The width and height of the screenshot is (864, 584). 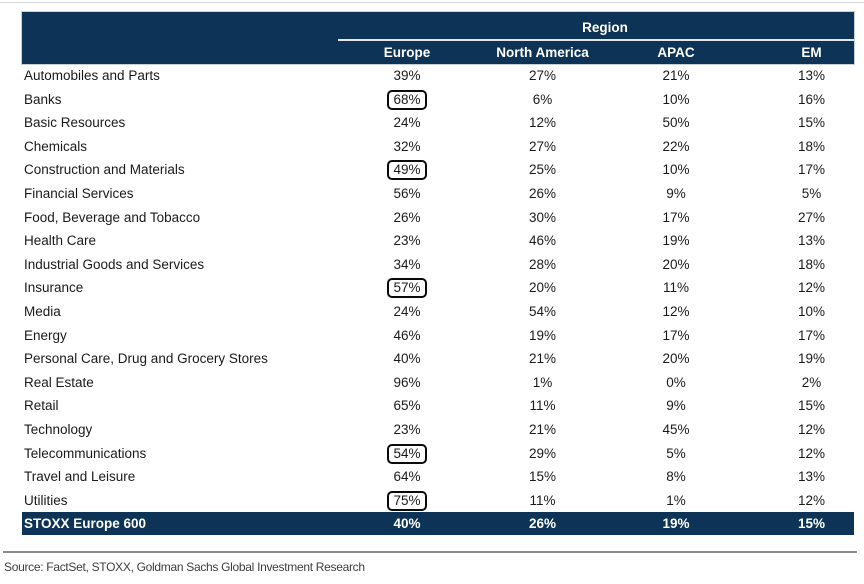 What do you see at coordinates (75, 123) in the screenshot?
I see `sector-label: Basic Resources` at bounding box center [75, 123].